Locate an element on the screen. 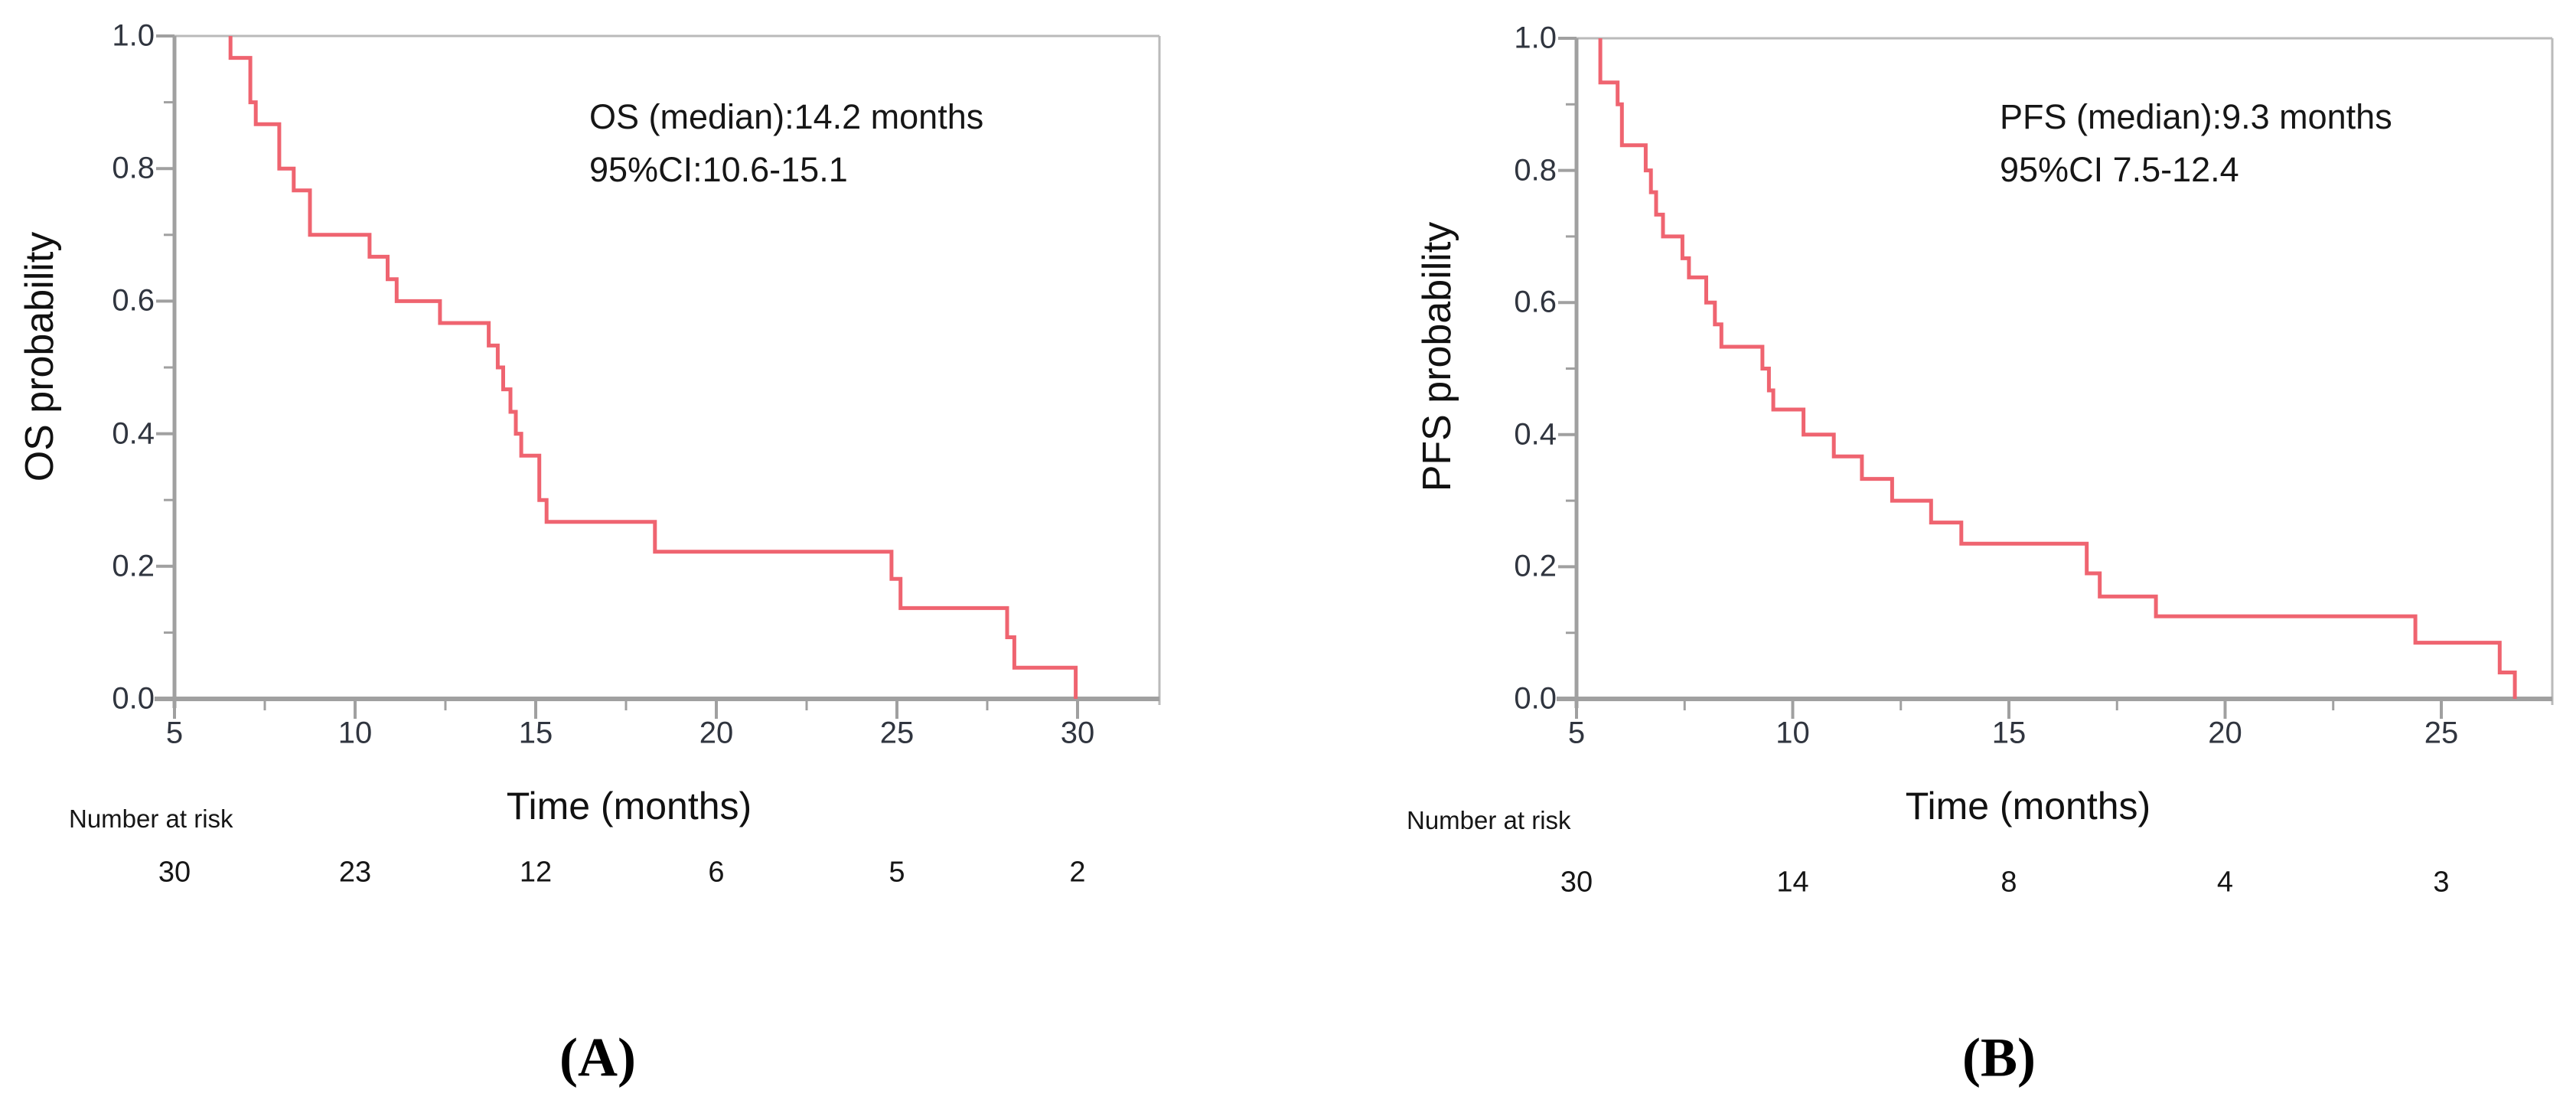 This screenshot has width=2576, height=1113. panel-b-number-at-risk-label: Number at risk is located at coordinates (1489, 820).